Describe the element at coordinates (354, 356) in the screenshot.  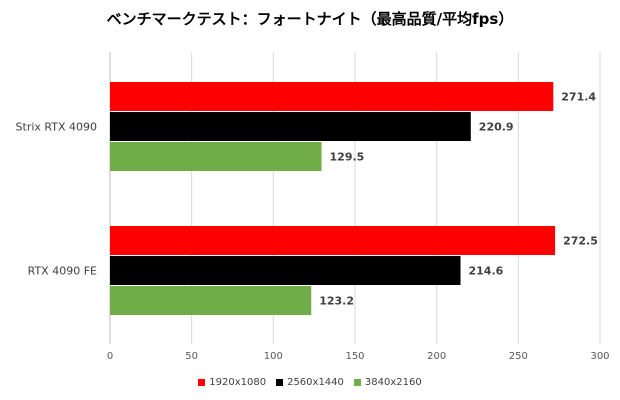
I see `x-tick-label: 150` at that location.